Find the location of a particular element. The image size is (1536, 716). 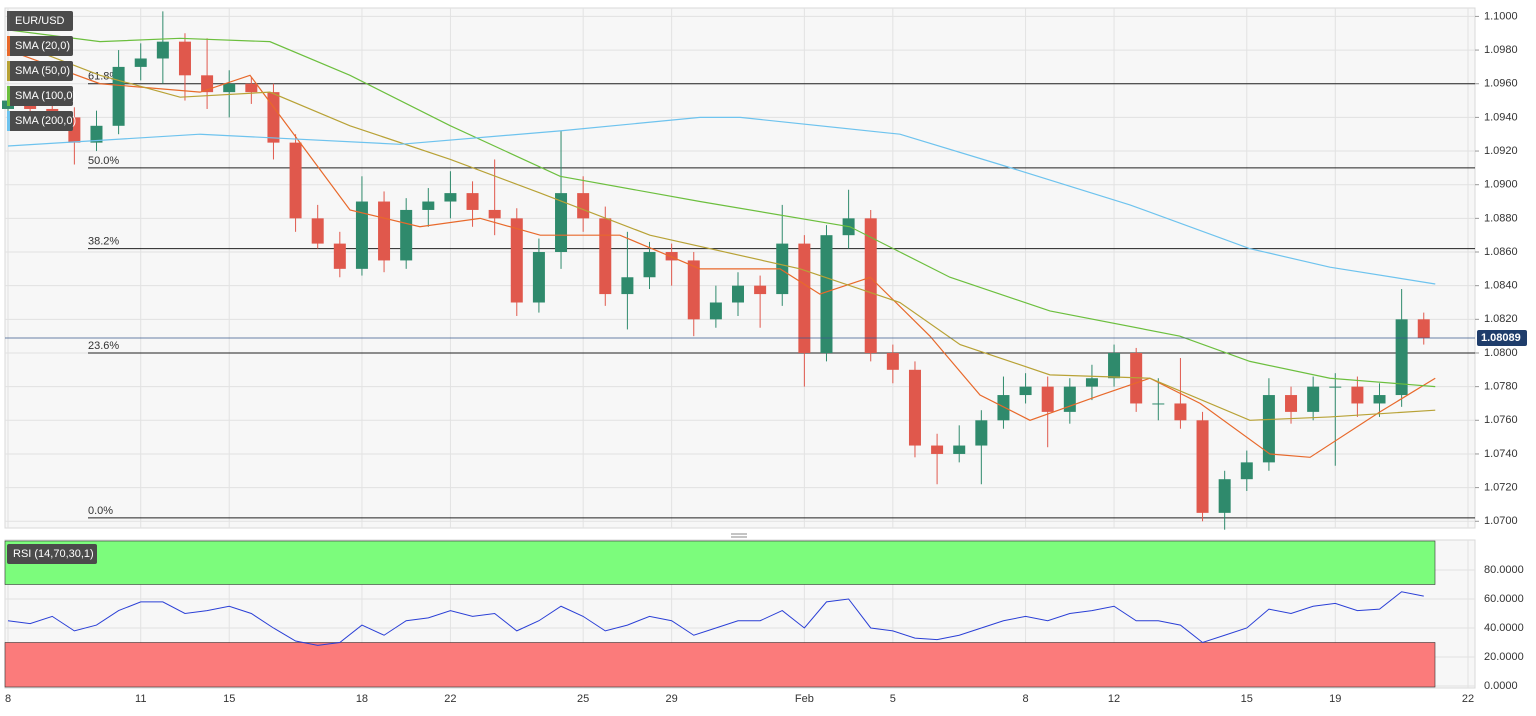

legend-label: SMA (20,0) is located at coordinates (42, 46).